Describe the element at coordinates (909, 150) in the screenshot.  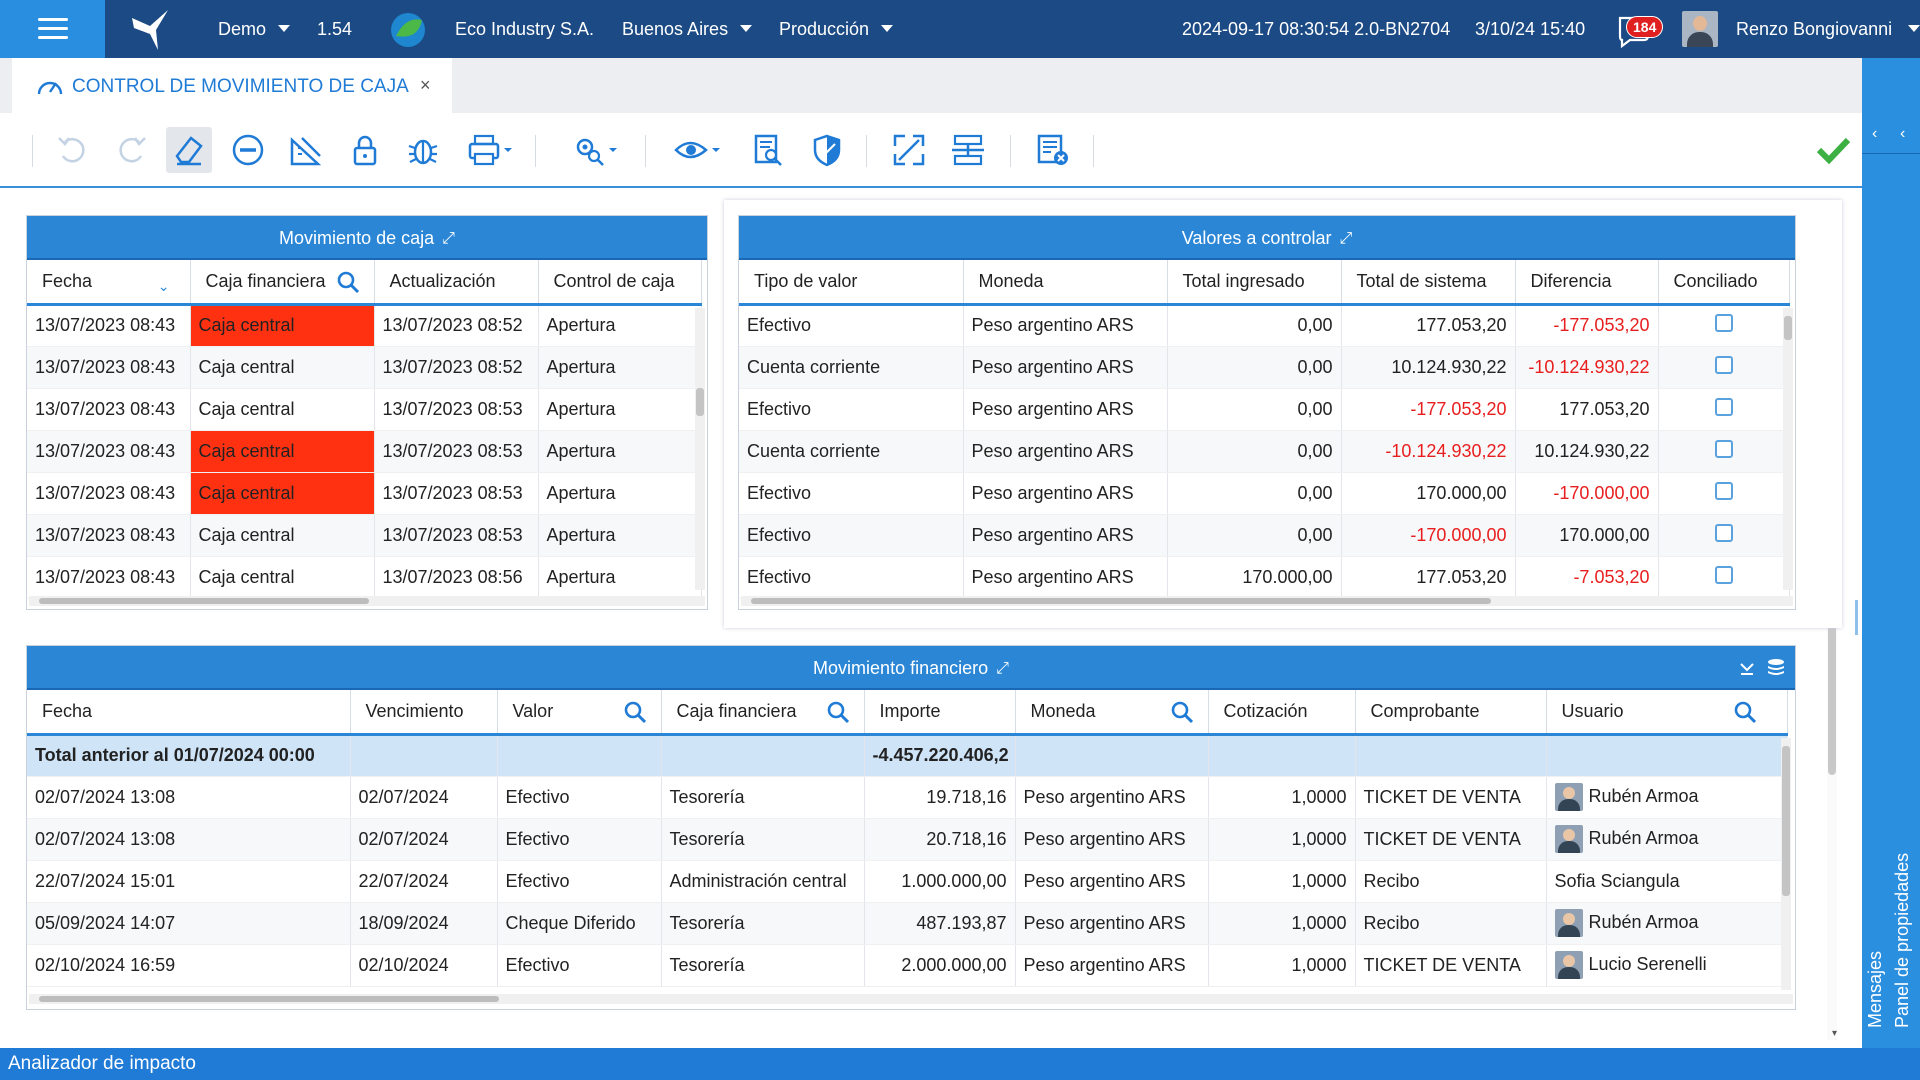
I see `expand-icon` at that location.